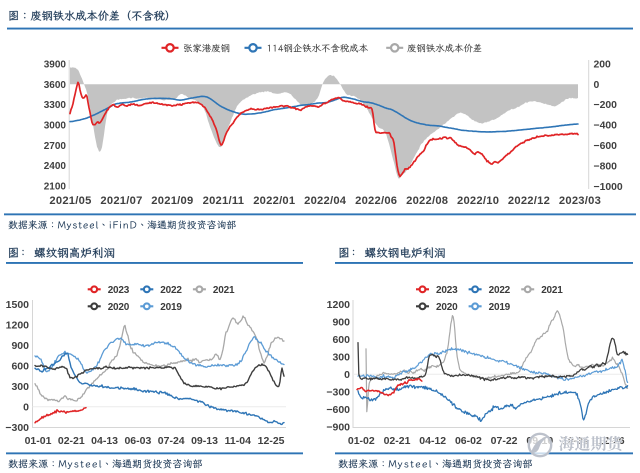 The height and width of the screenshot is (473, 640). I want to click on svg-text: −1000, so click(608, 187).